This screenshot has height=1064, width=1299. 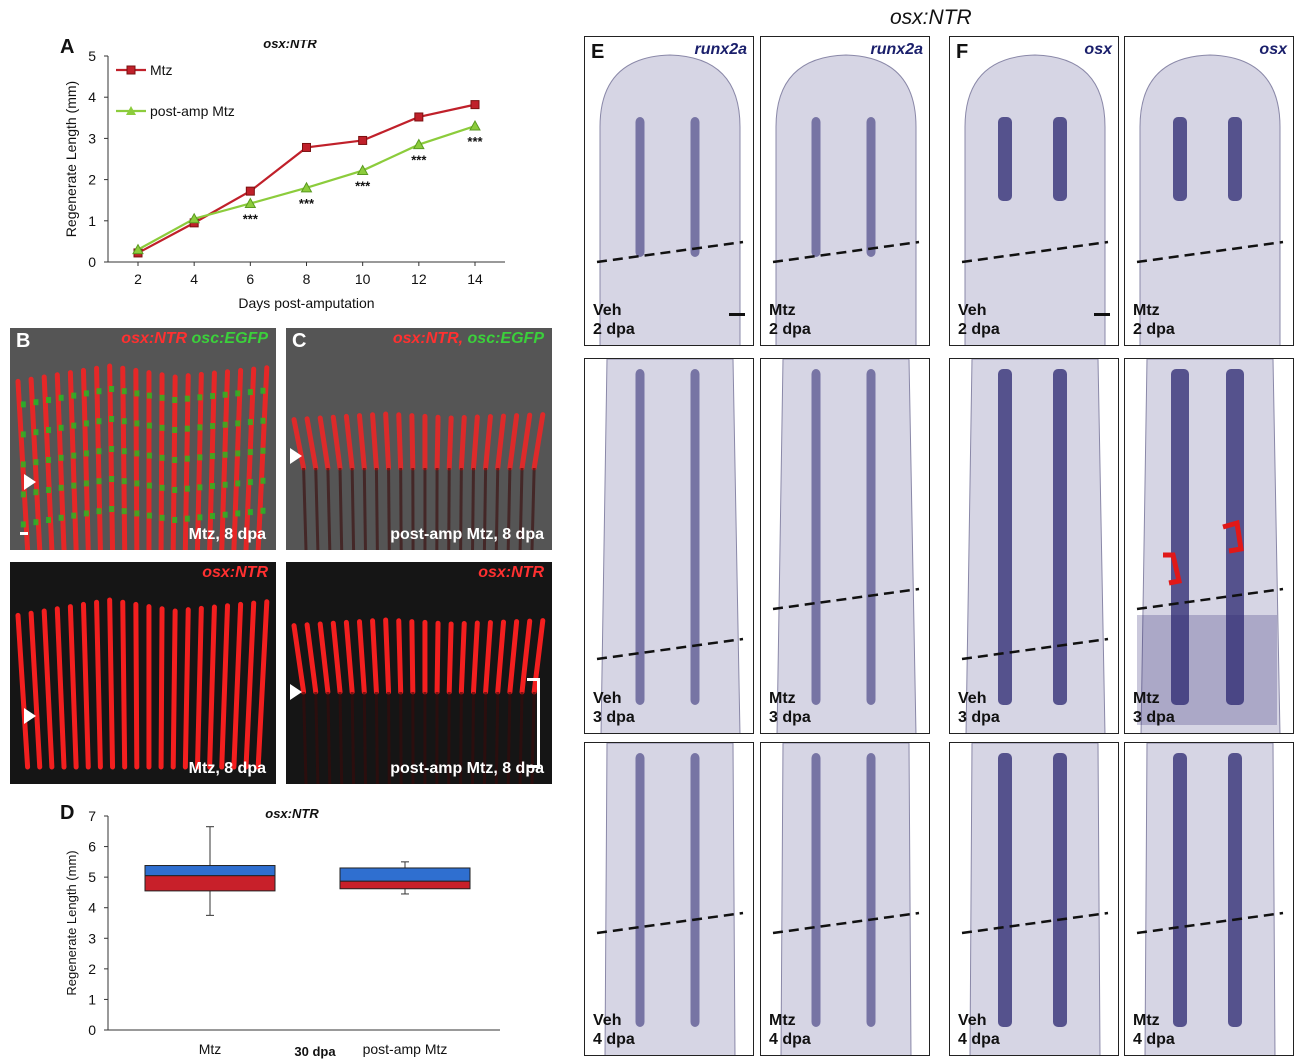 I want to click on legend-label: Mtz, so click(x=161, y=70).